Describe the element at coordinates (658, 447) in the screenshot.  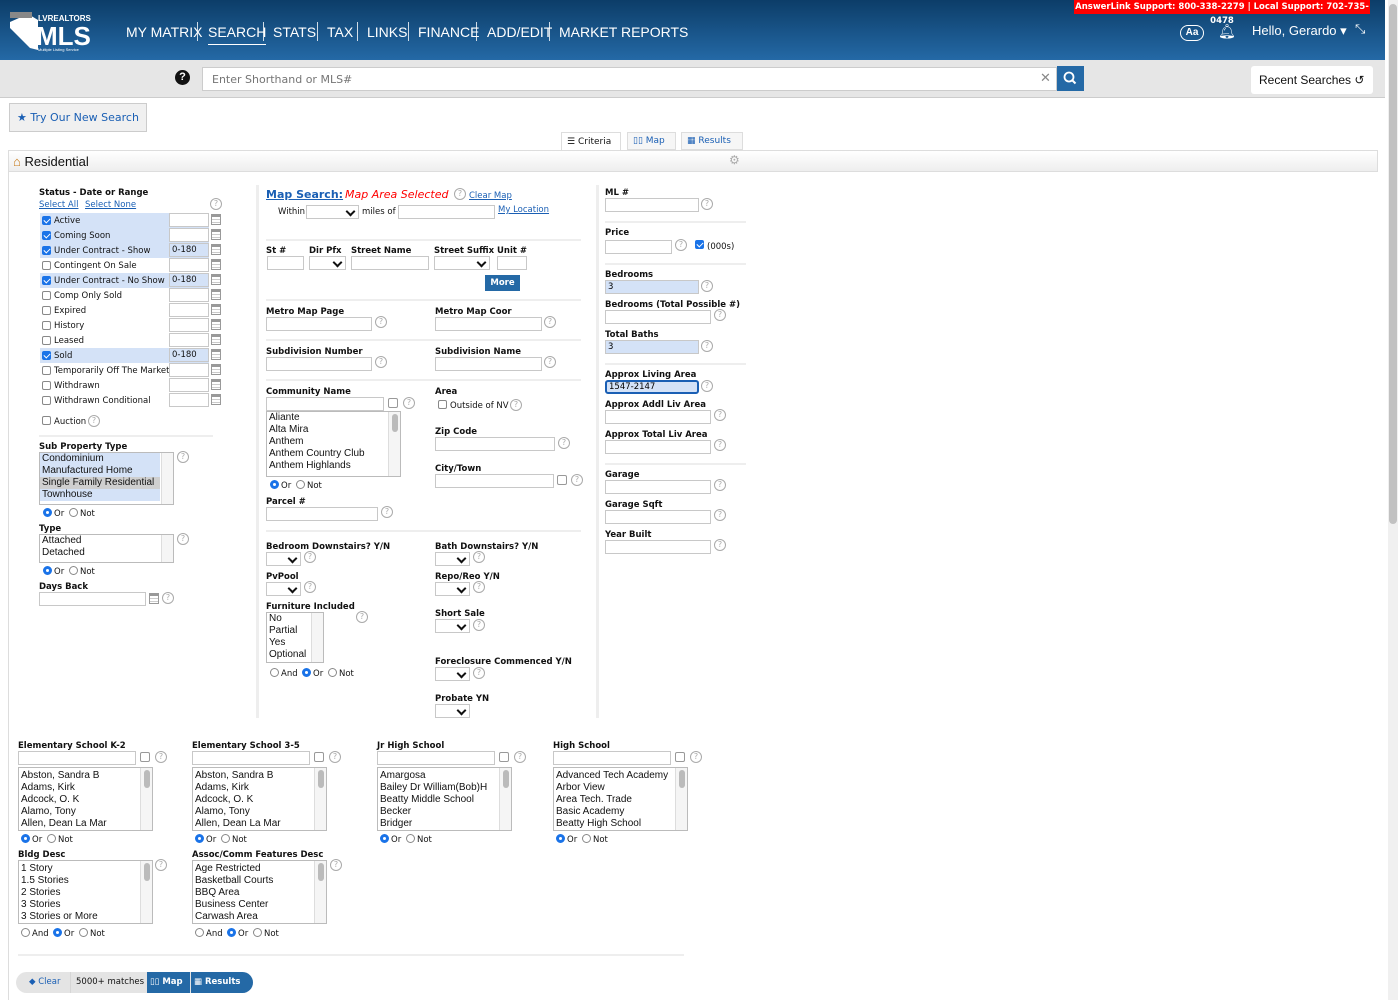
I see `total-living-area-input` at that location.